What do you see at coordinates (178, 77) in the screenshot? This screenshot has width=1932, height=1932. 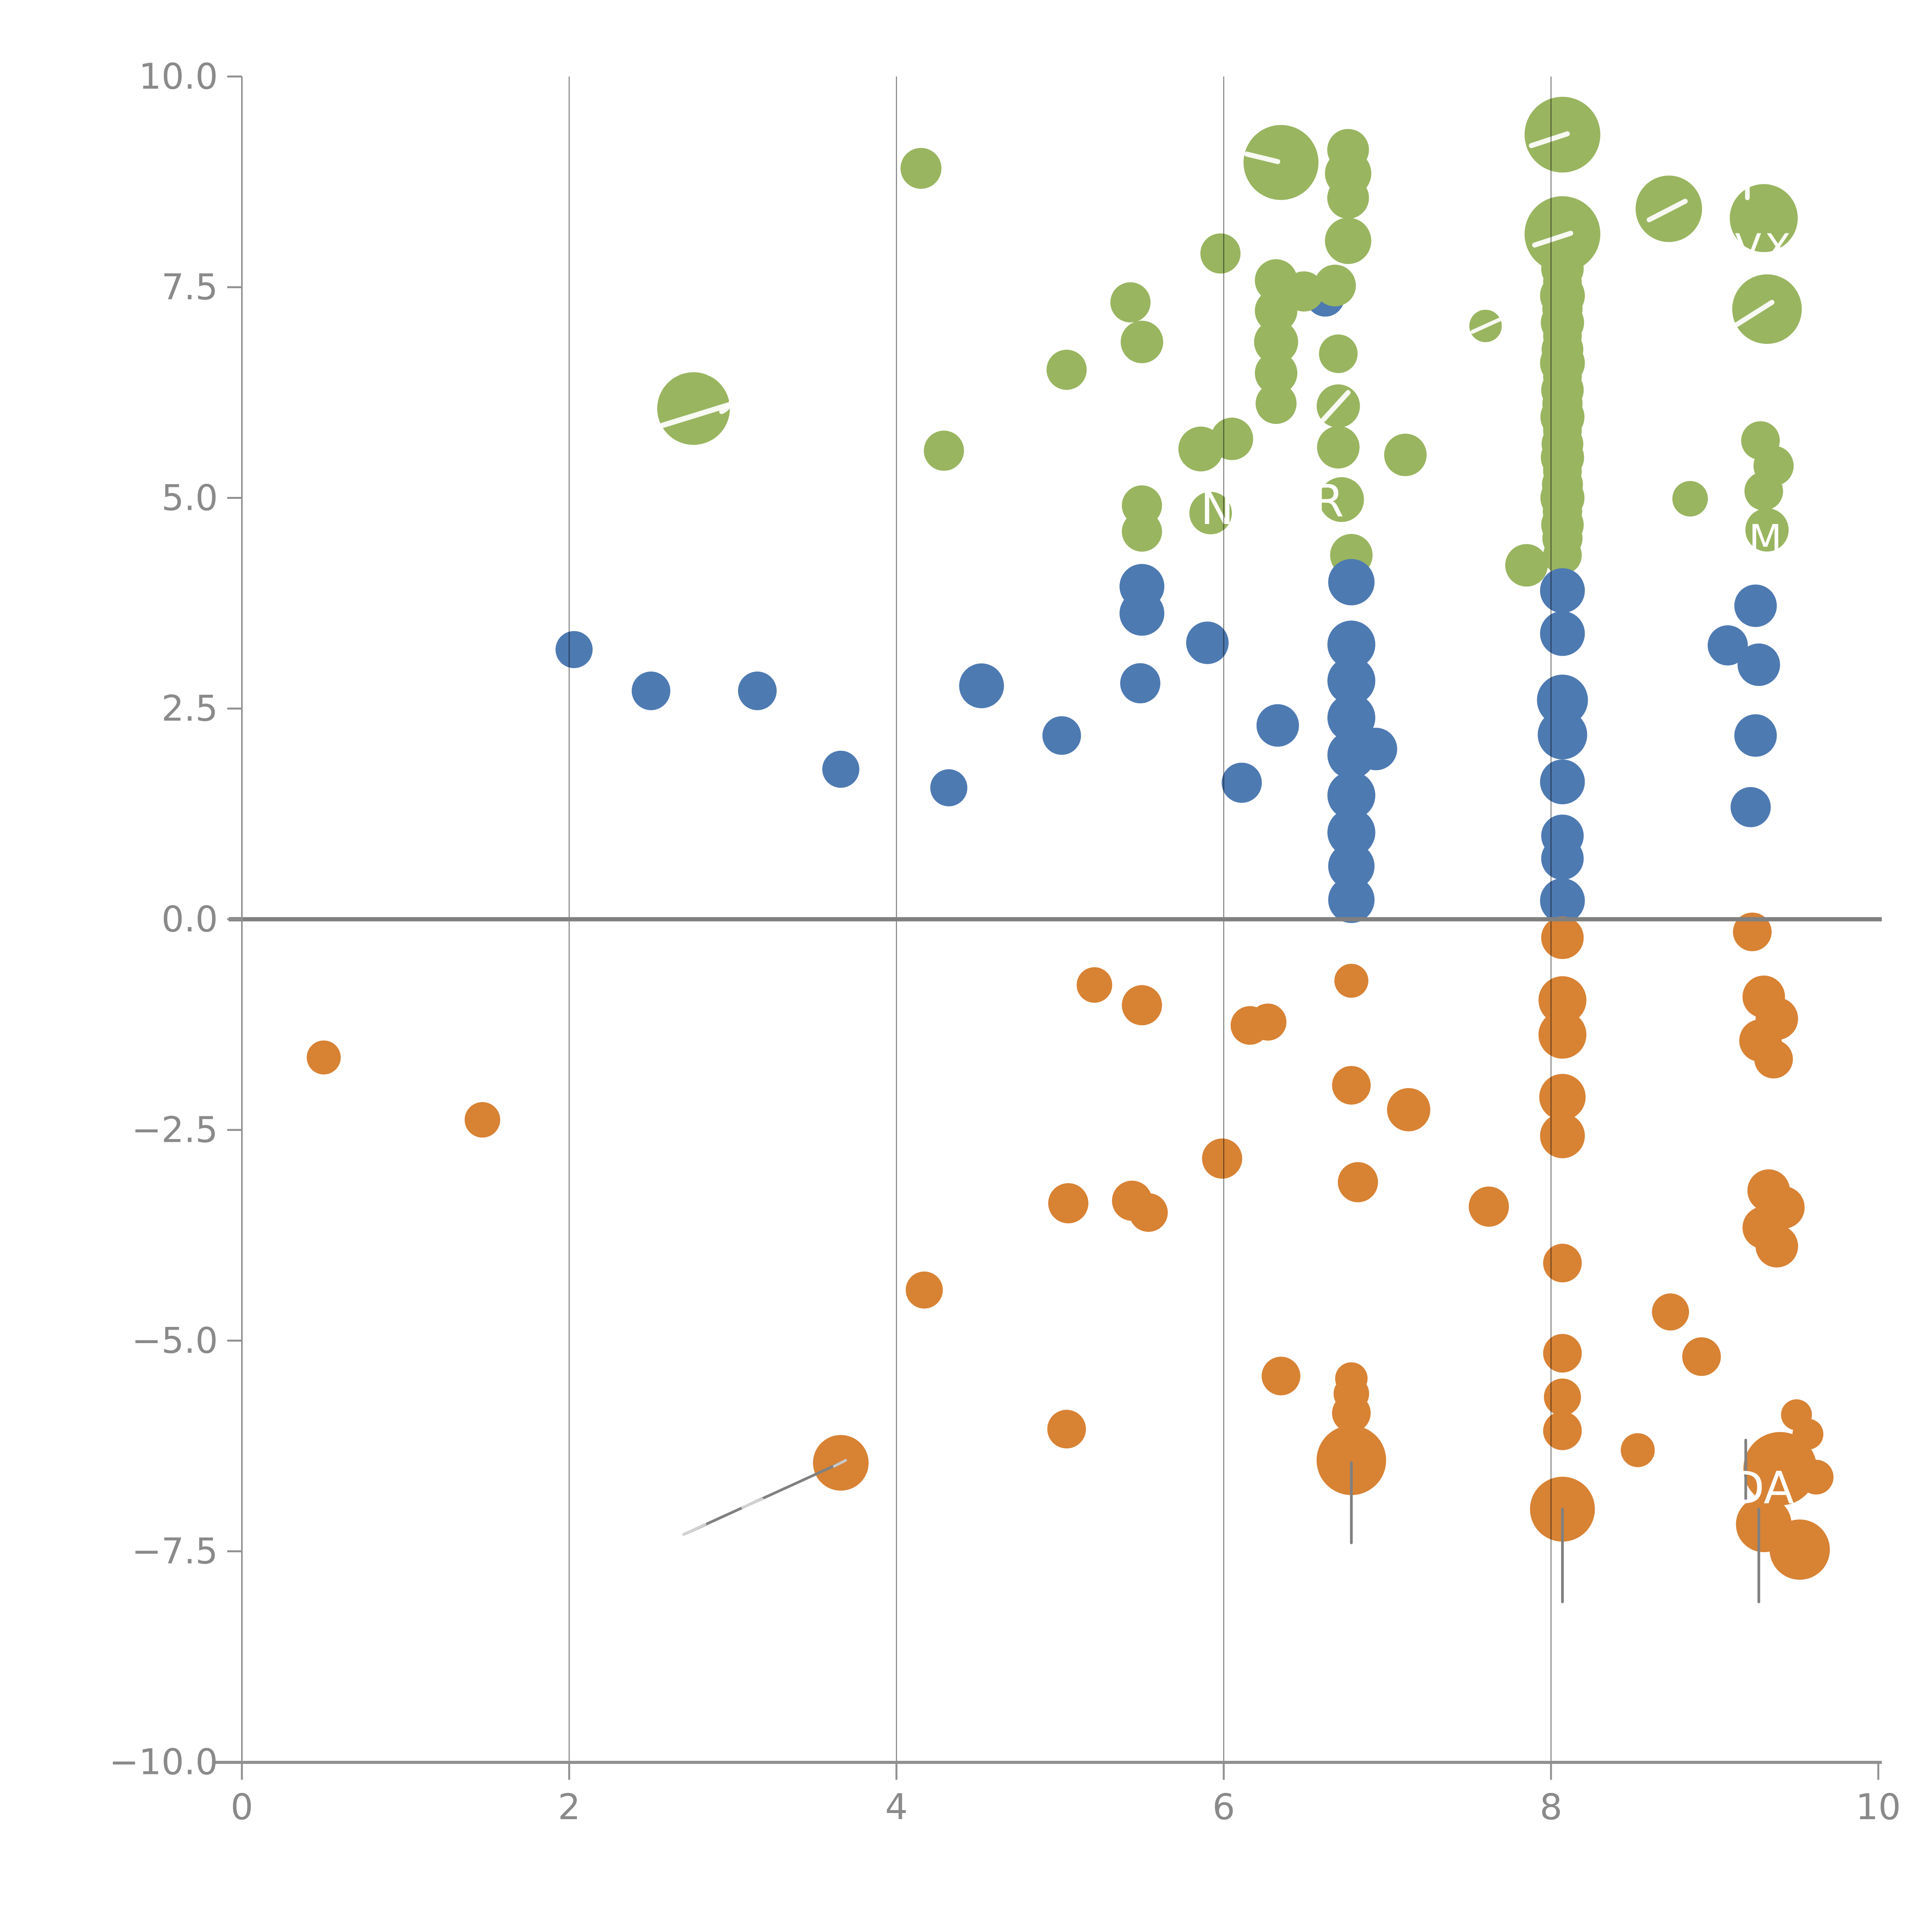 I see `y-tick-label: 10.0` at bounding box center [178, 77].